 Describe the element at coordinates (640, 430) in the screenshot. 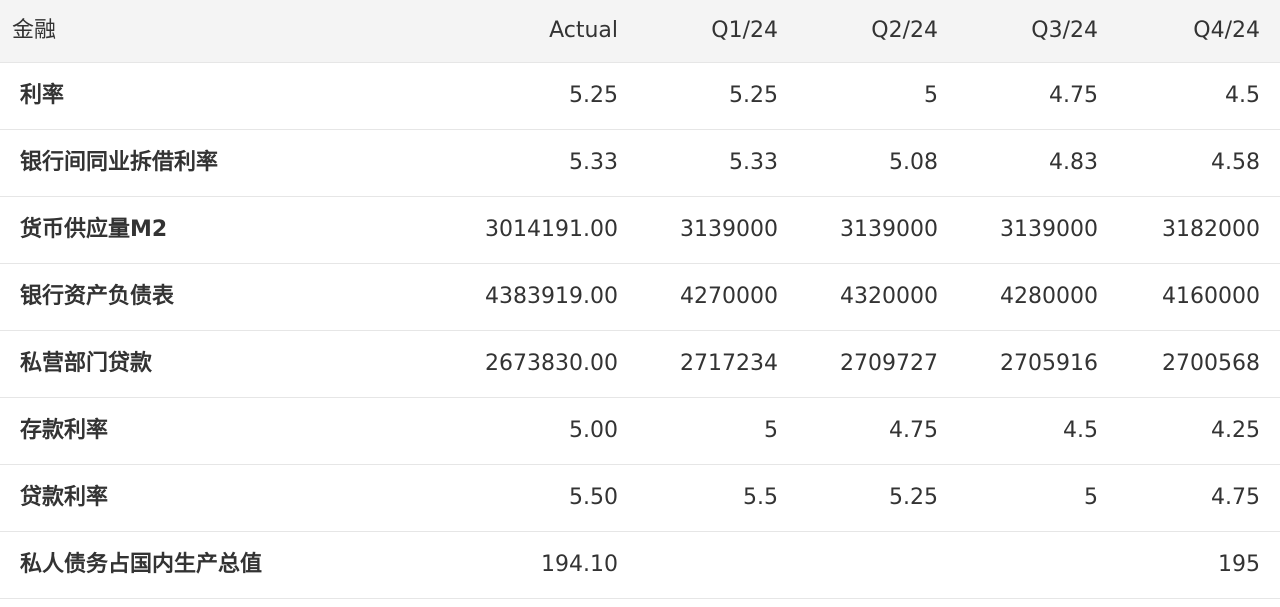

I see `table-row: 存款利率 5.00 5 4.75 4.5 4.25` at that location.